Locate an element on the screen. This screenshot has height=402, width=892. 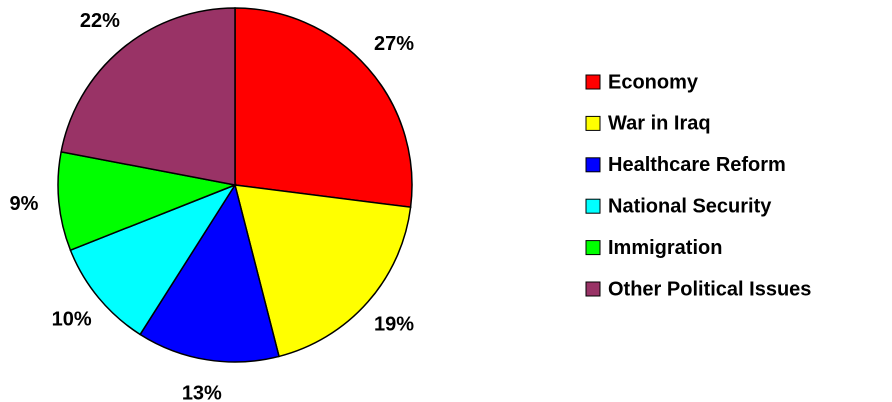
legend-label: Healthcare Reform is located at coordinates (697, 165).